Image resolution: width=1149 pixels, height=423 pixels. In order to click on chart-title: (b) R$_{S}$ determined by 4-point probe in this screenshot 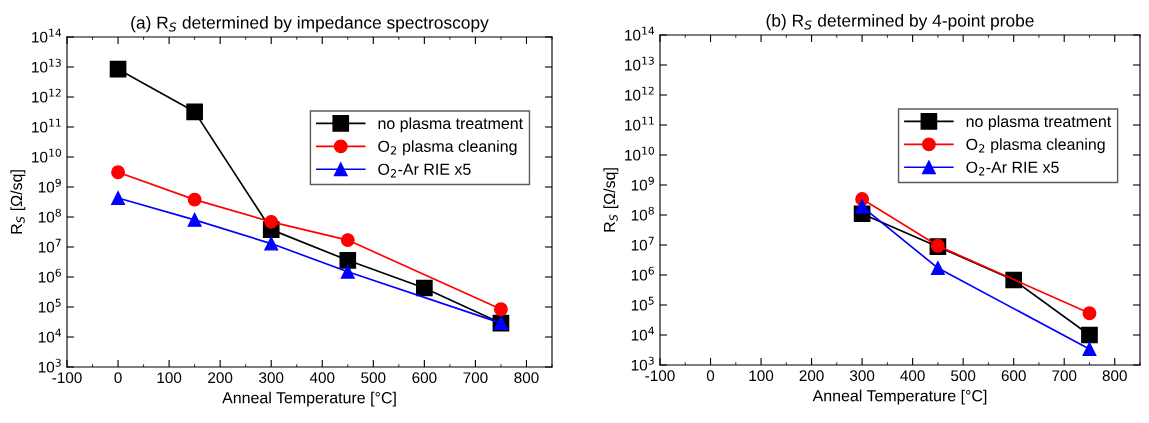, I will do `click(900, 22)`.